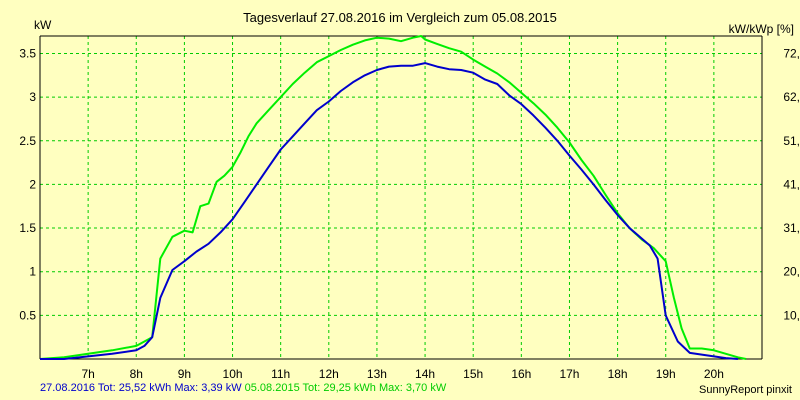 Image resolution: width=800 pixels, height=400 pixels. I want to click on x-tick-label: 7h, so click(87, 374).